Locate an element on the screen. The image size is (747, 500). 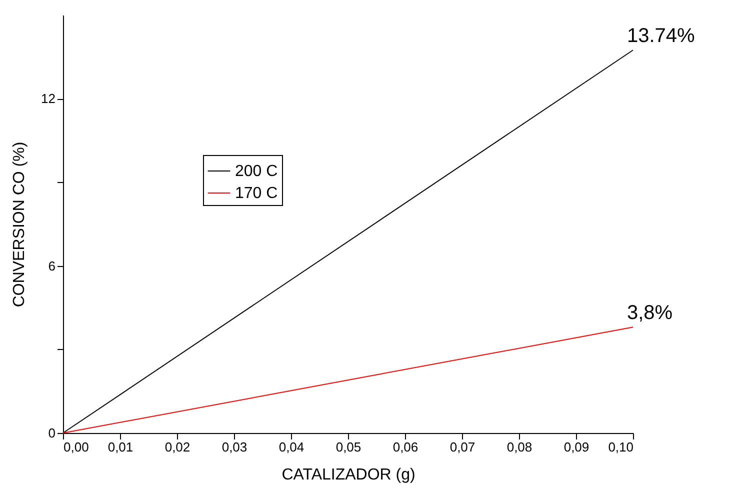
legend-label: 200 C is located at coordinates (256, 171).